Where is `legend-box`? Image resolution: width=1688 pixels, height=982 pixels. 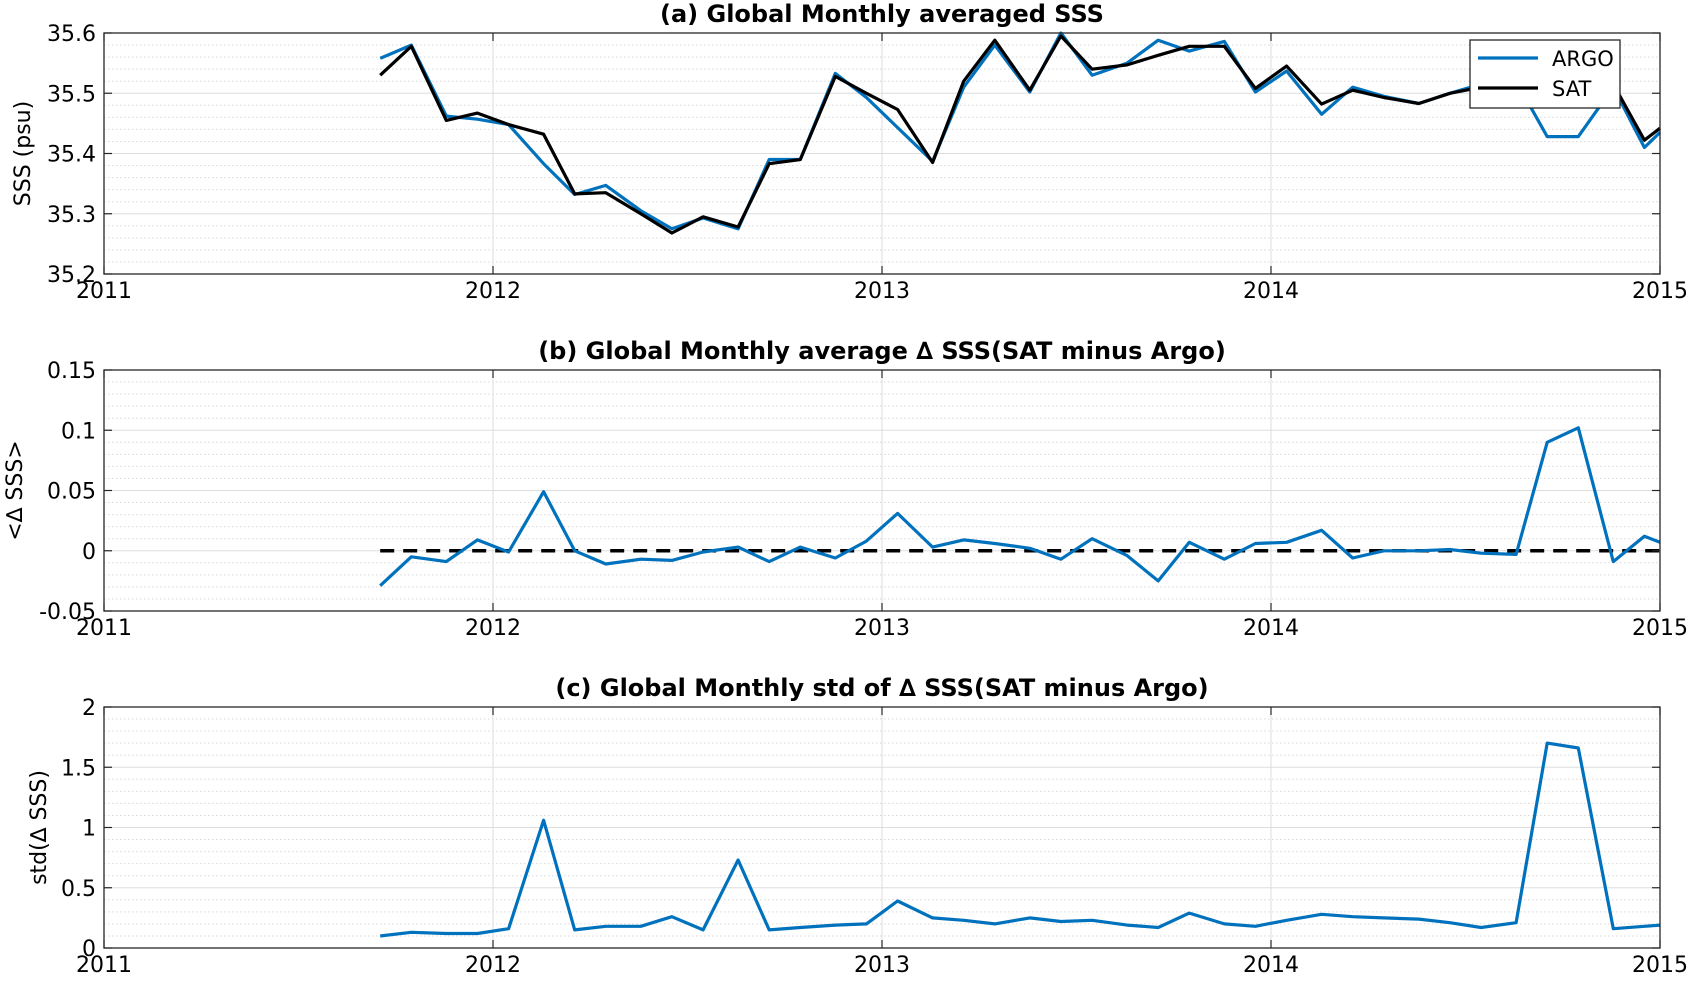 legend-box is located at coordinates (1545, 74).